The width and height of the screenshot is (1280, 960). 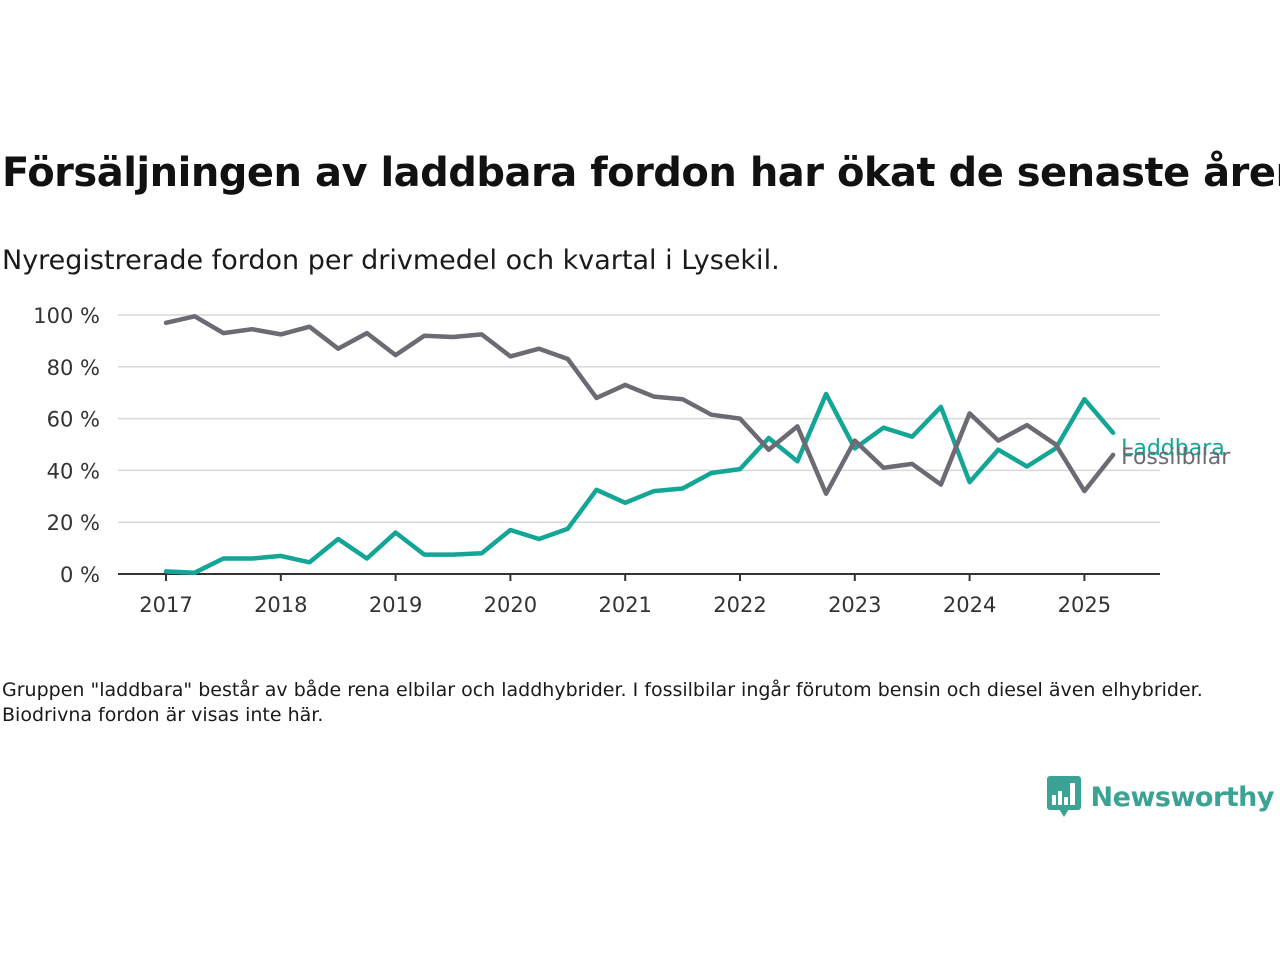 I want to click on bar-chart-speech-bubble-icon, so click(x=1063, y=796).